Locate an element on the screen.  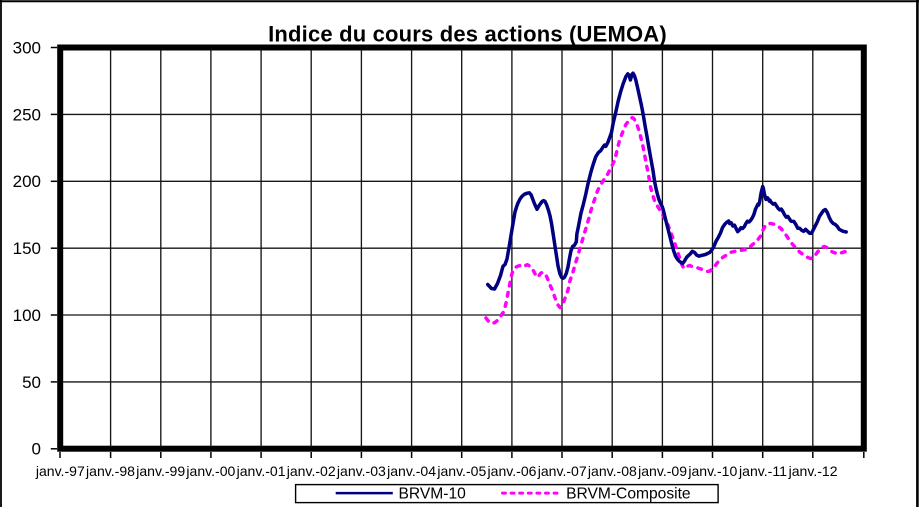
svg-text: janv.-04 is located at coordinates (411, 471).